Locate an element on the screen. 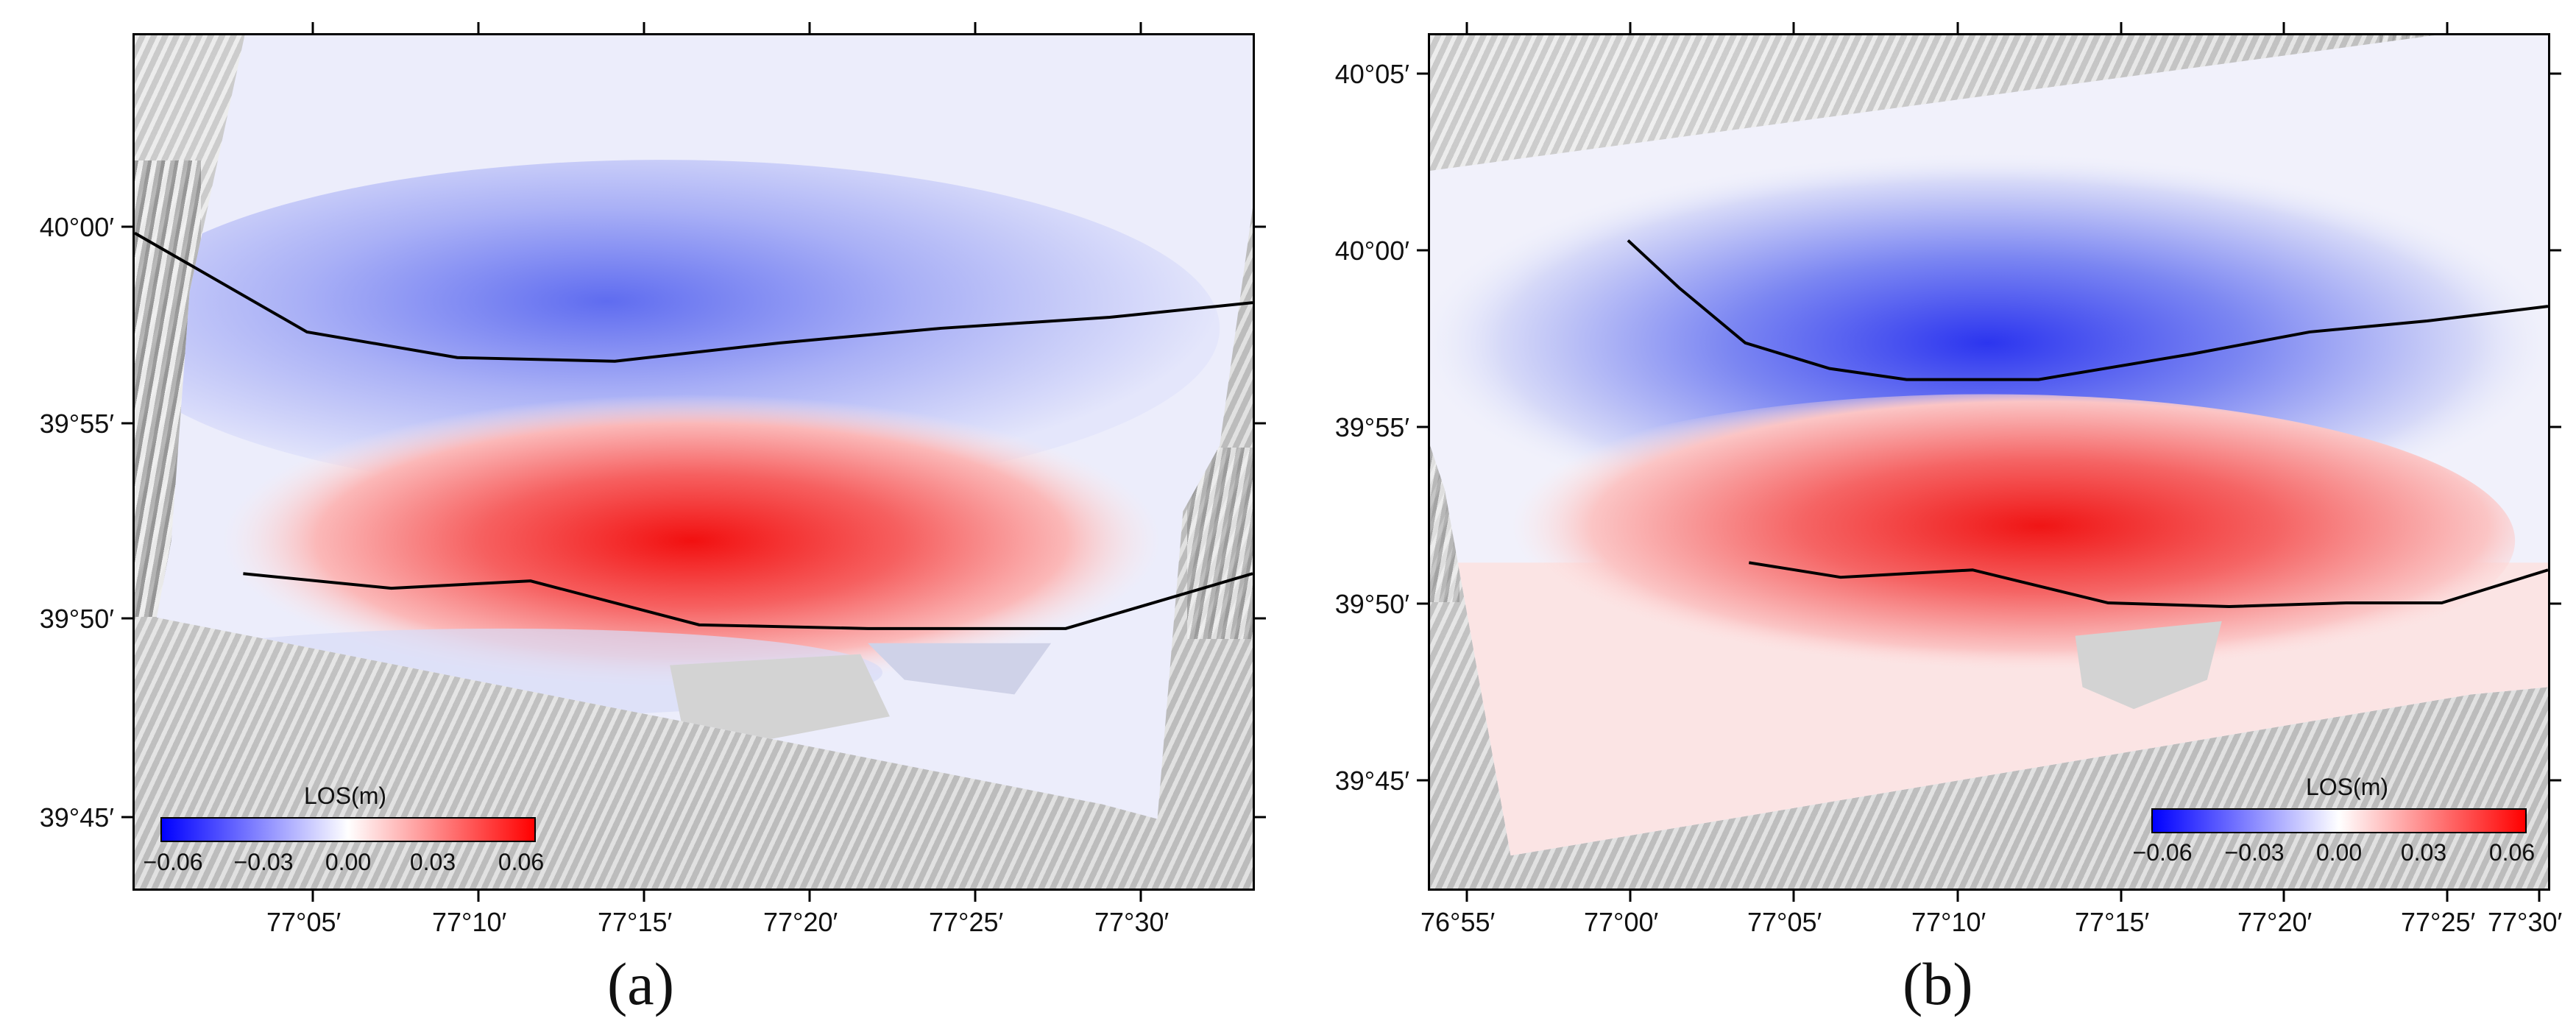 The image size is (2576, 1035). fault-trace-south-a is located at coordinates (748, 601).